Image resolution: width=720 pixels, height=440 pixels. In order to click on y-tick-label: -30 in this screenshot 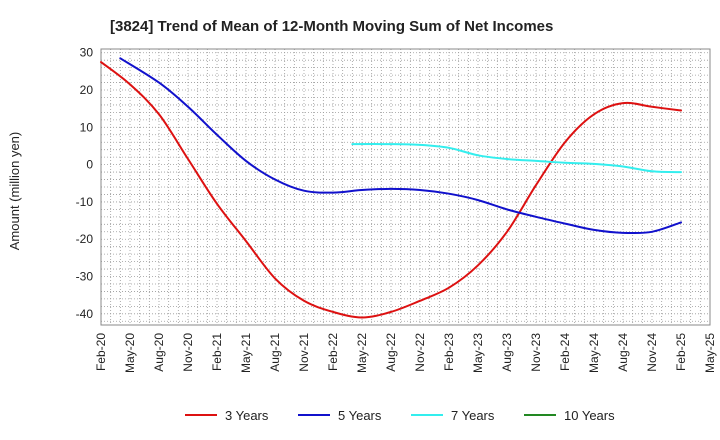, I will do `click(85, 277)`.